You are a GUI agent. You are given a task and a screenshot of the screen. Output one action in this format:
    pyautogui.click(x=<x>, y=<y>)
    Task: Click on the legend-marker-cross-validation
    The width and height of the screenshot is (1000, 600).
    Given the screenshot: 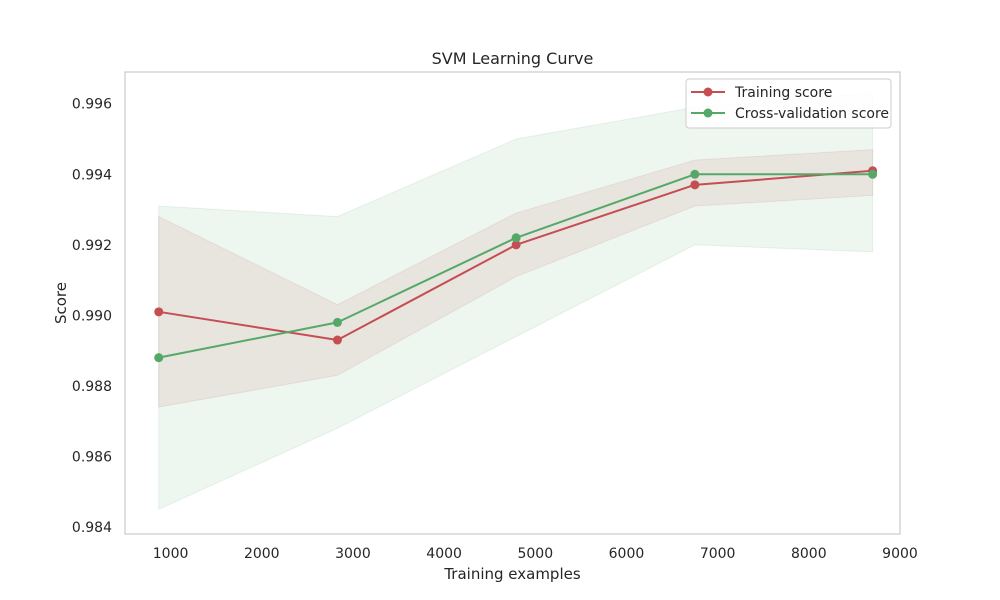 What is the action you would take?
    pyautogui.click(x=708, y=113)
    